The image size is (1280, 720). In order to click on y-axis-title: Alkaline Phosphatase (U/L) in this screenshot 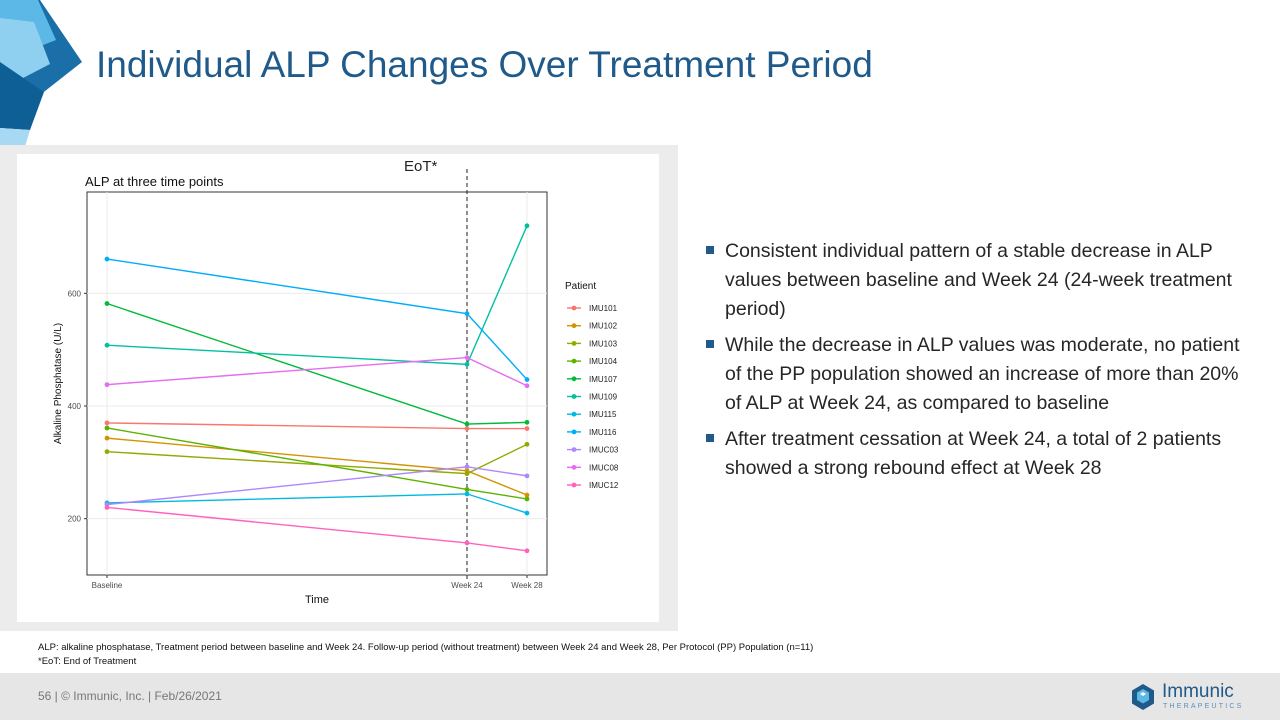, I will do `click(58, 383)`.